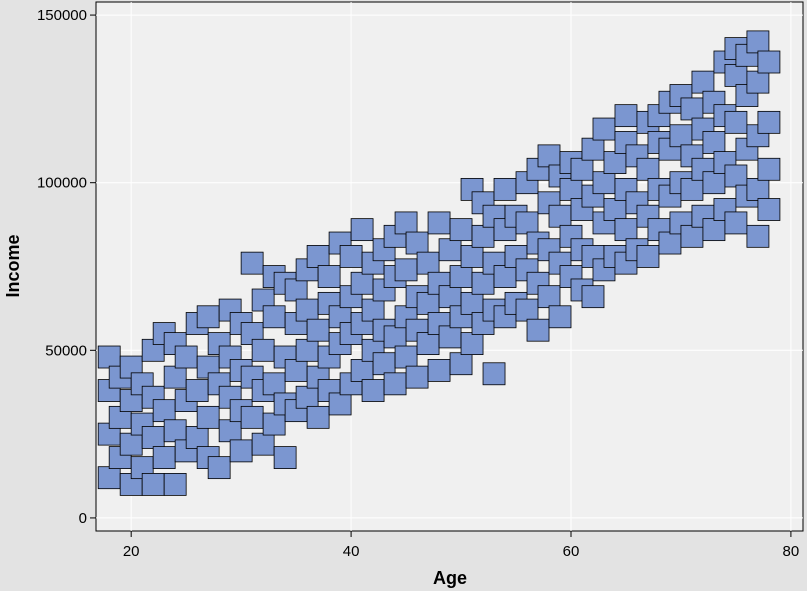 The height and width of the screenshot is (591, 807). What do you see at coordinates (62, 183) in the screenshot?
I see `y-tick-label: 100000` at bounding box center [62, 183].